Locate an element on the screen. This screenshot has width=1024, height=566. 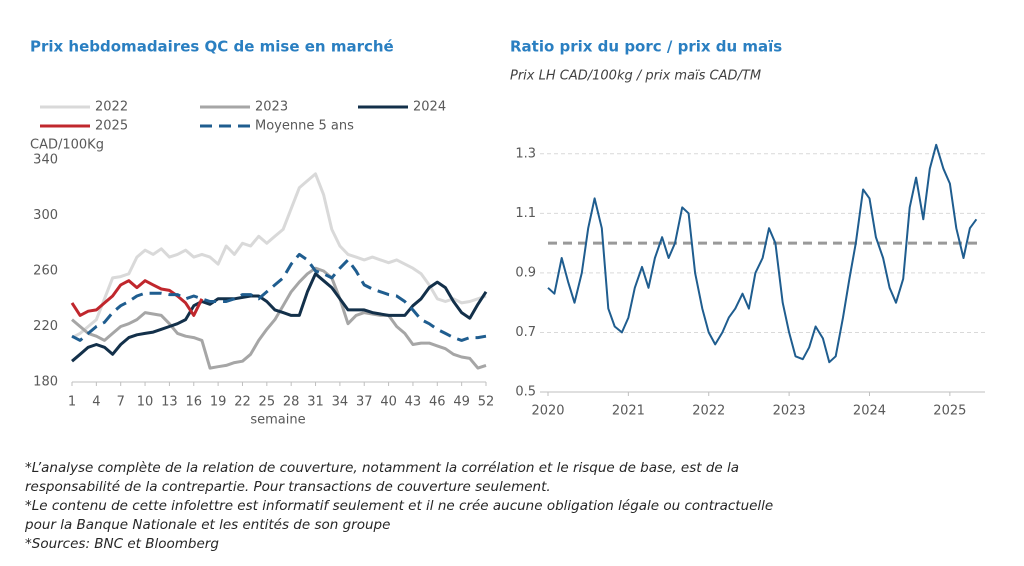
y-tick-label: 300 is located at coordinates (45, 215).